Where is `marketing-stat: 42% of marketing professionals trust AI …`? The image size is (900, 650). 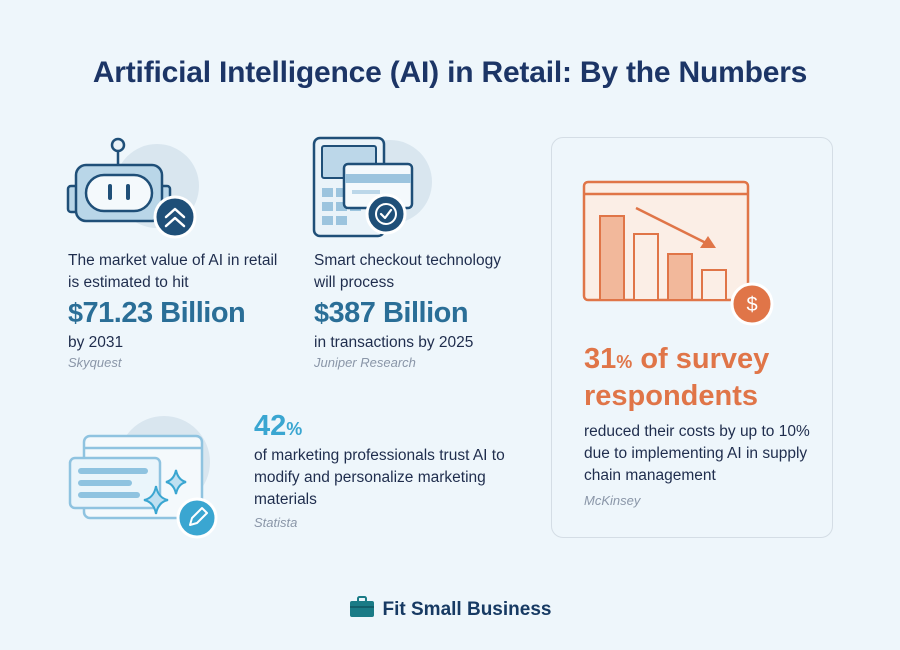 marketing-stat: 42% of marketing professionals trust AI … is located at coordinates (389, 470).